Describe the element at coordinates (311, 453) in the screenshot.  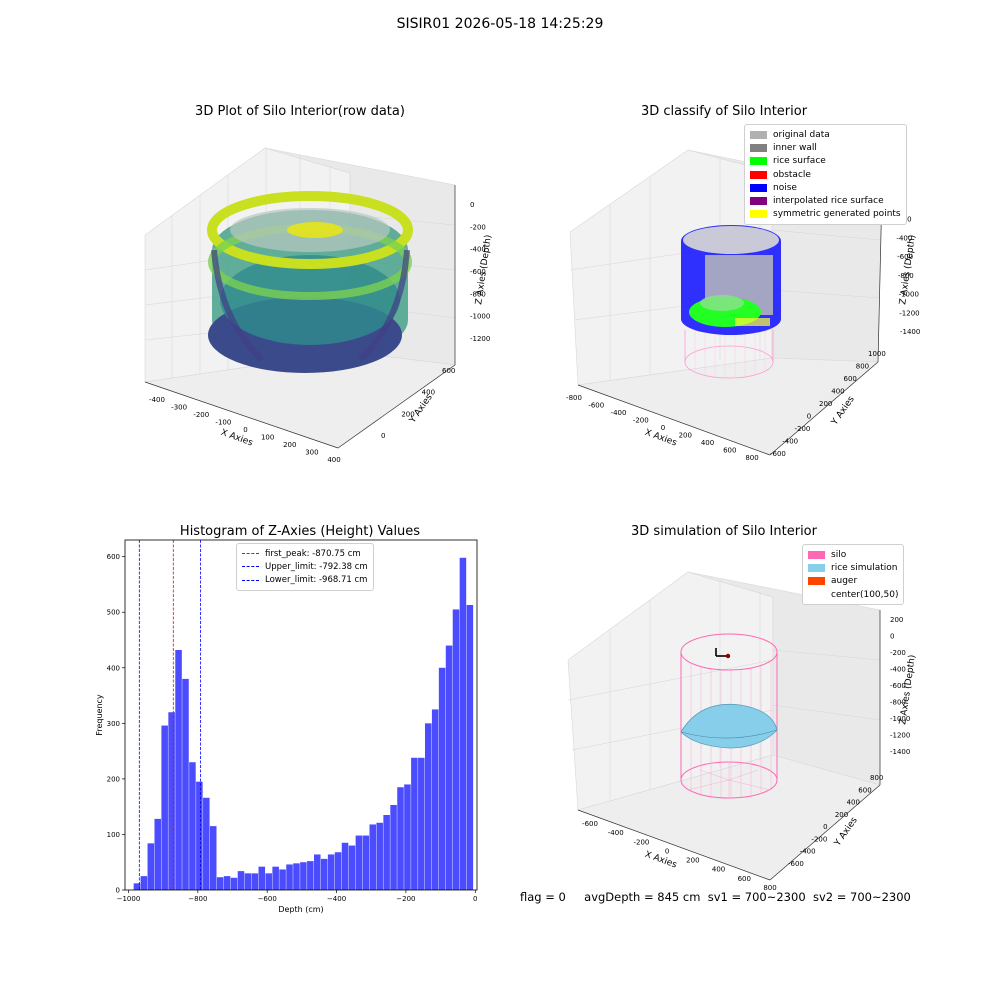
I see `raw-x-tick: 300` at that location.